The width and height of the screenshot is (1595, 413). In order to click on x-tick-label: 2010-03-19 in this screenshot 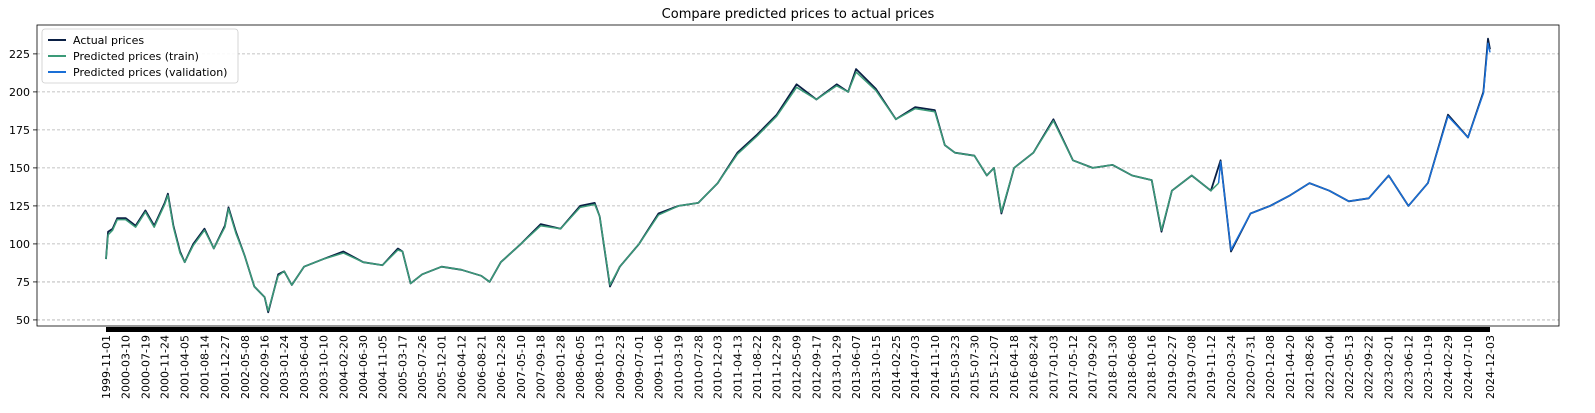, I will do `click(679, 367)`.